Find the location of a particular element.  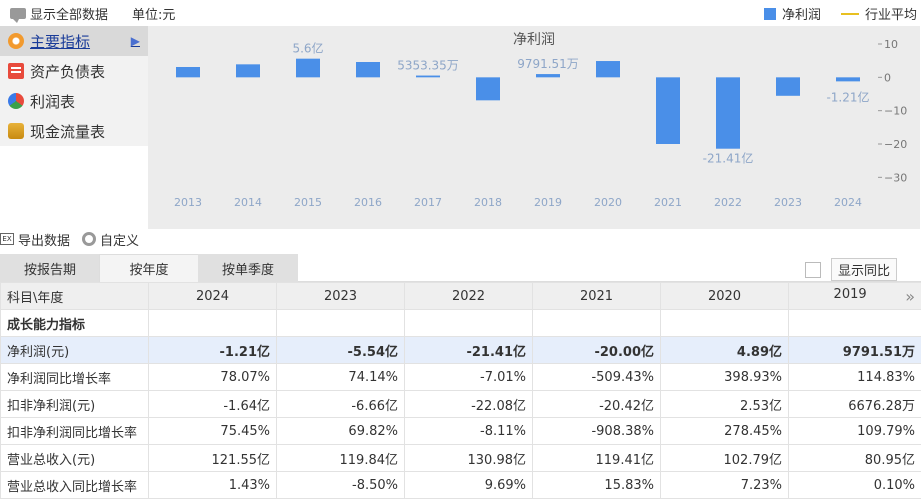

table-cell: 119.41亿 is located at coordinates (596, 458).